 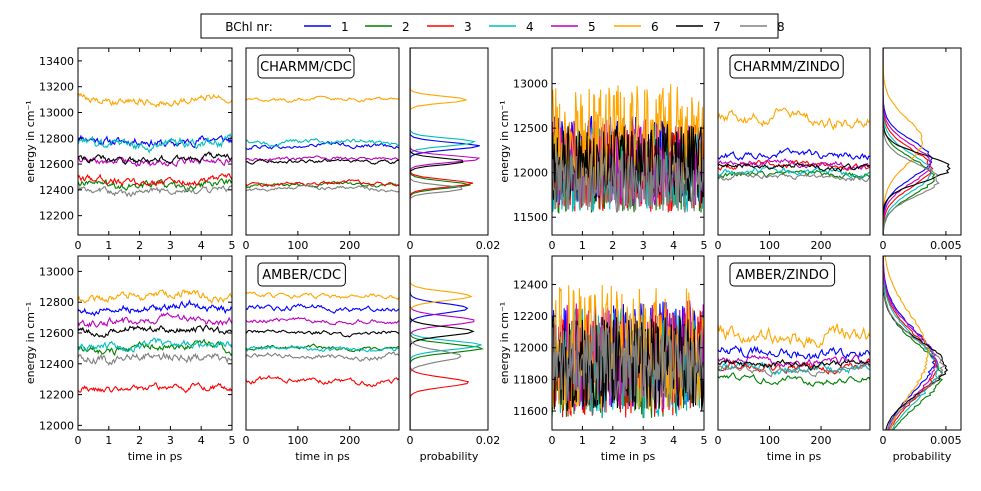 I want to click on legend-label-5: 5, so click(x=592, y=27).